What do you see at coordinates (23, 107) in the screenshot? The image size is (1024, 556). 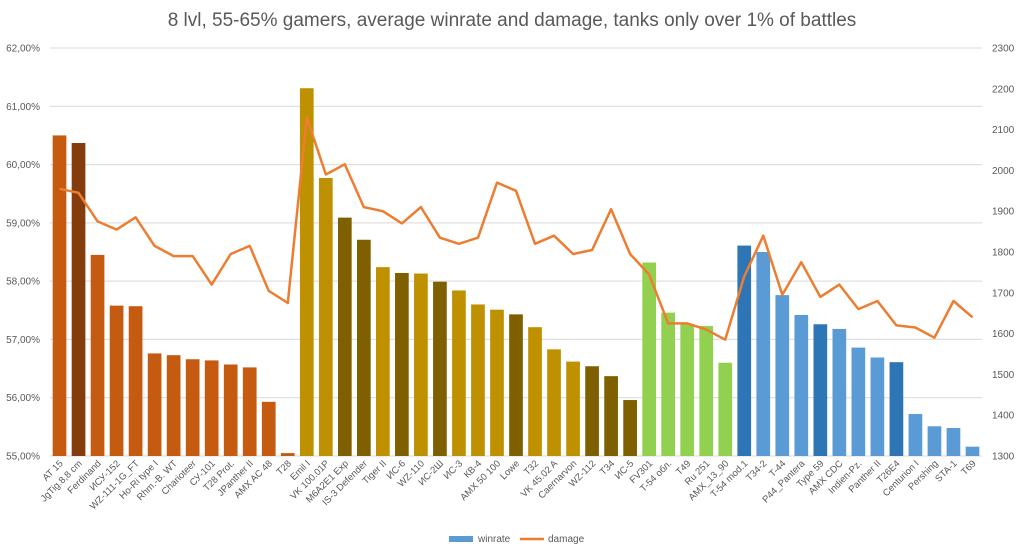 I see `y-left-tick-label: 61,00%` at bounding box center [23, 107].